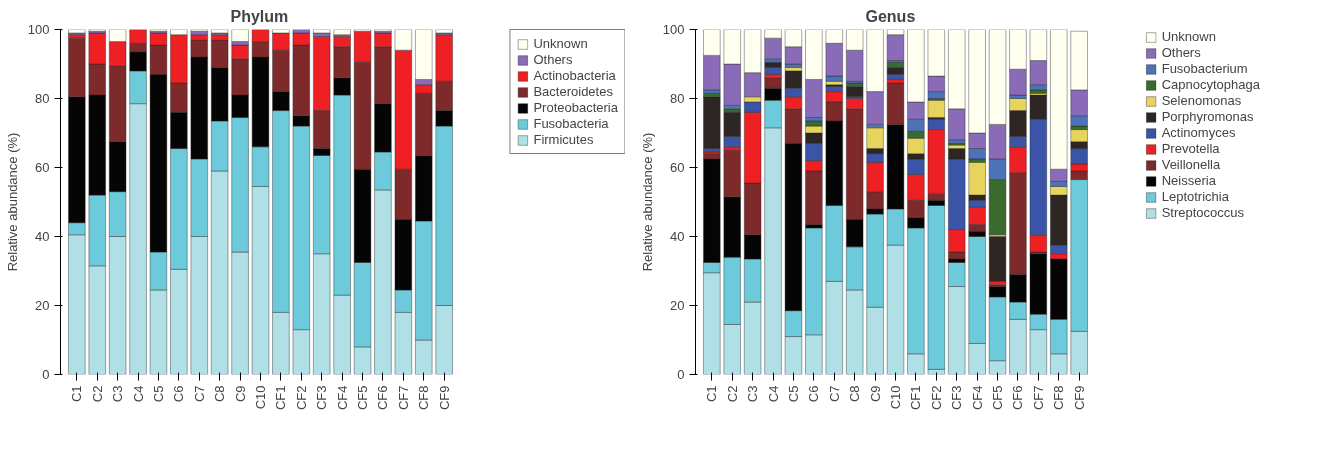 This screenshot has width=1339, height=455. Describe the element at coordinates (573, 91) in the screenshot. I see `legend-label: Bacteroidetes` at that location.